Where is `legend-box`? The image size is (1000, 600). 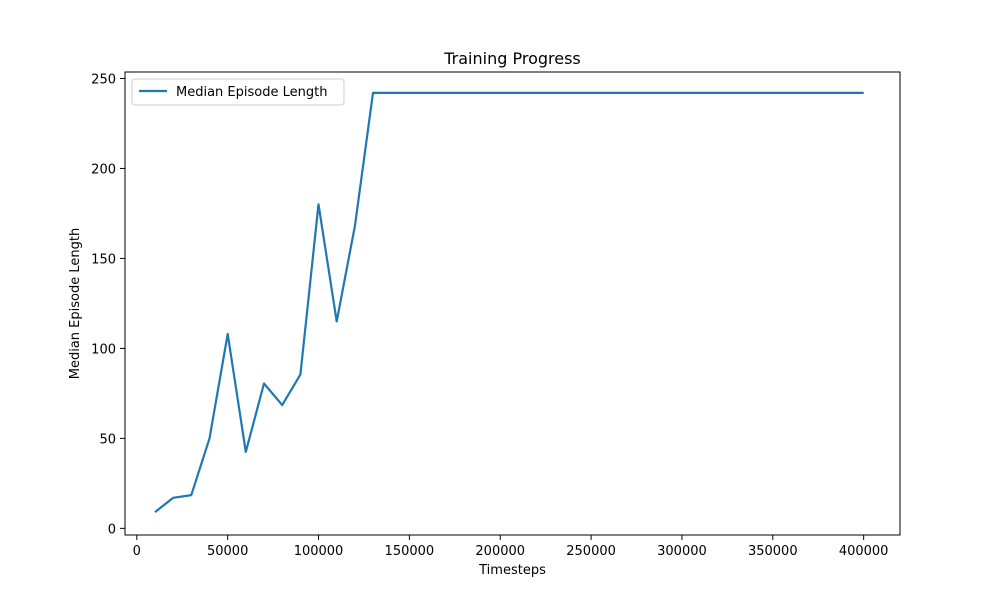 legend-box is located at coordinates (238, 92).